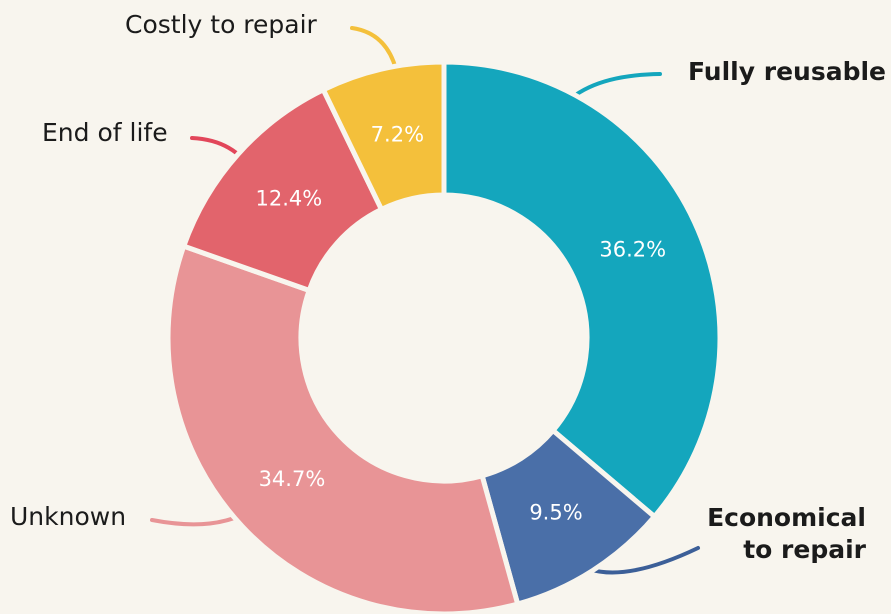 This screenshot has width=891, height=614. Describe the element at coordinates (292, 479) in the screenshot. I see `value-label: 34.7%` at that location.